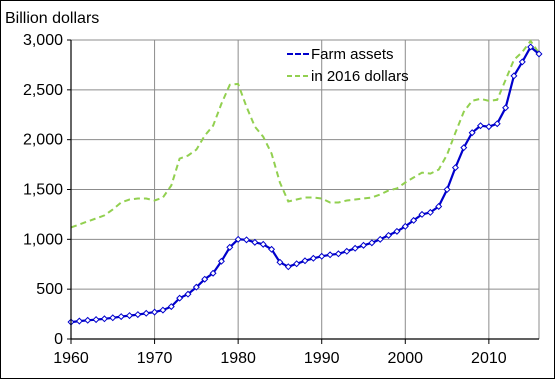  Describe the element at coordinates (43, 90) in the screenshot. I see `y-tick-label: 2,500` at that location.